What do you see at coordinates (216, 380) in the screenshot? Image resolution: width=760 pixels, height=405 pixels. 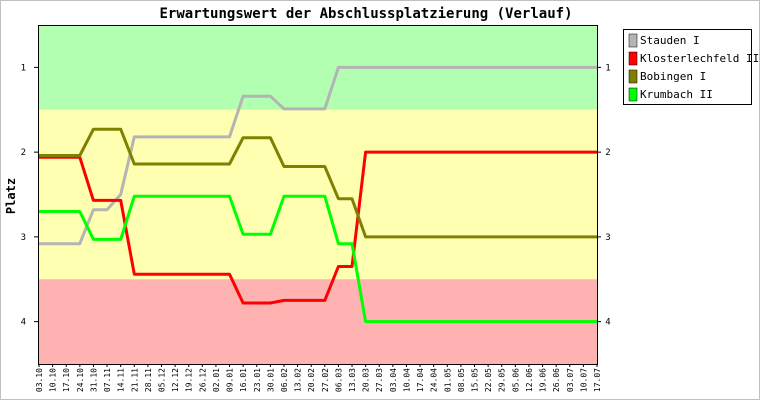 I see `x-tick-label: 02.01` at bounding box center [216, 380].